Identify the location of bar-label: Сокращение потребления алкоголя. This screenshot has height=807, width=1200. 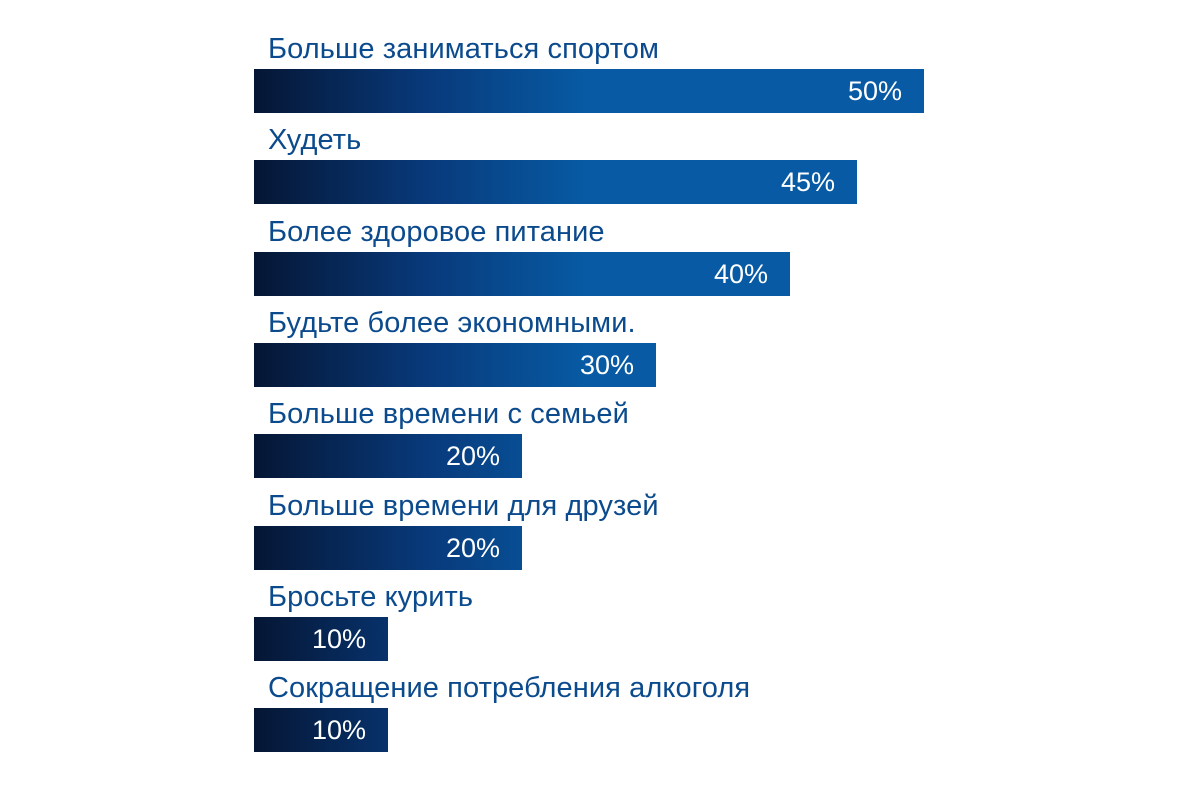
(509, 688).